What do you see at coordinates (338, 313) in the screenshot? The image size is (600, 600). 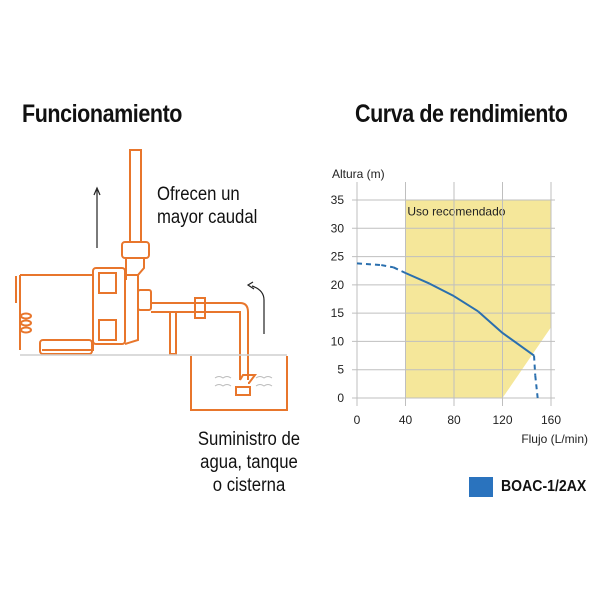 I see `y-tick-label: 15` at bounding box center [338, 313].